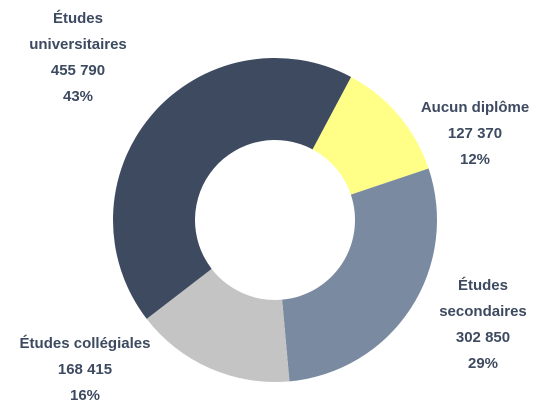 Image resolution: width=540 pixels, height=404 pixels. I want to click on segment-label: Études secondaires 302 850 29%, so click(483, 325).